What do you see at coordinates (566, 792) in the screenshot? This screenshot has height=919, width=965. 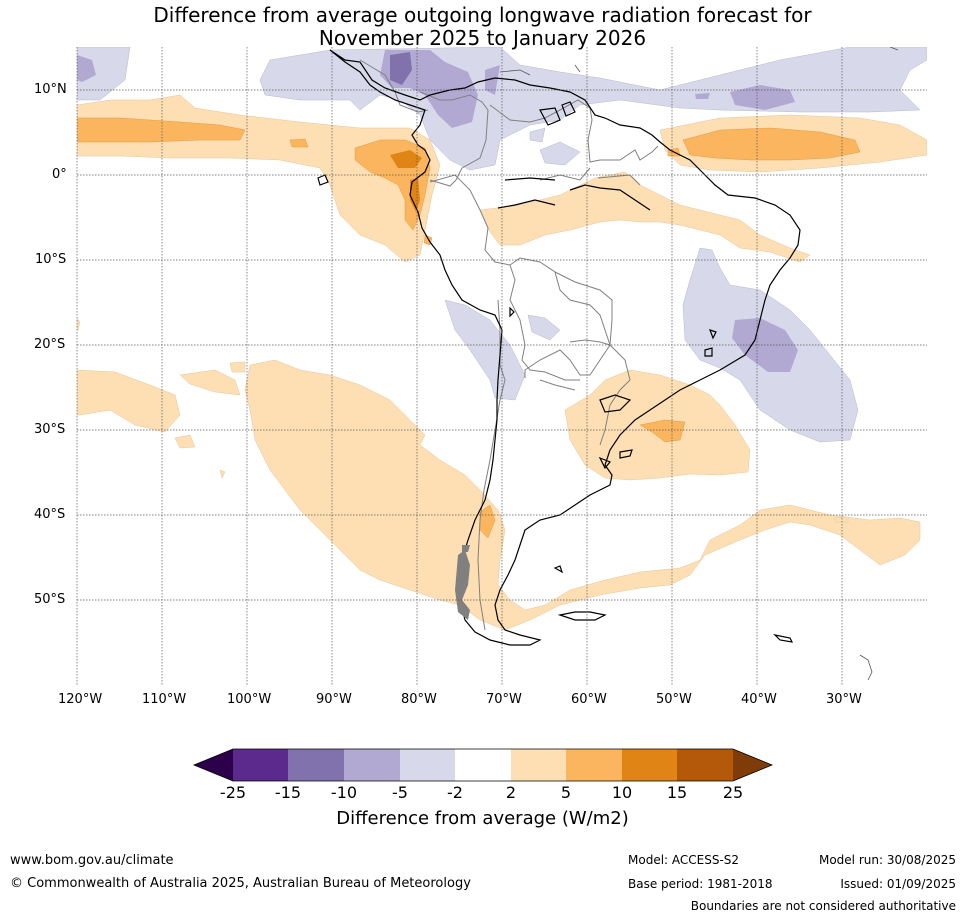 I see `colorbar-tick-label: 5` at bounding box center [566, 792].